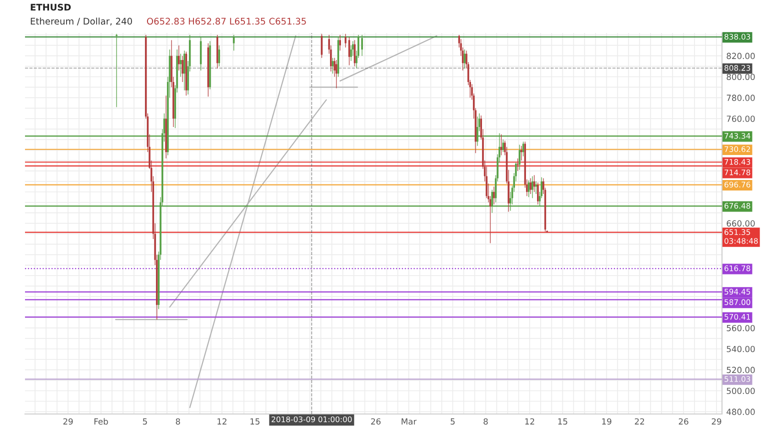 The image size is (770, 430). I want to click on y-tick-label: 560.00, so click(740, 328).